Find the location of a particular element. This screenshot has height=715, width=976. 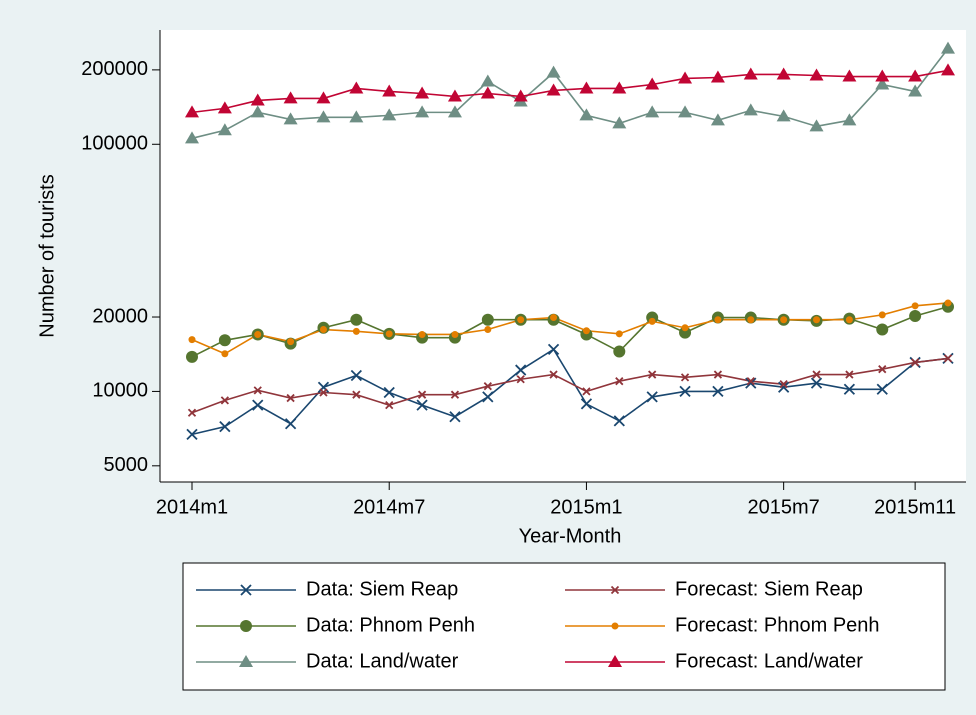

legend-label: Forecast: Land/water is located at coordinates (769, 661).